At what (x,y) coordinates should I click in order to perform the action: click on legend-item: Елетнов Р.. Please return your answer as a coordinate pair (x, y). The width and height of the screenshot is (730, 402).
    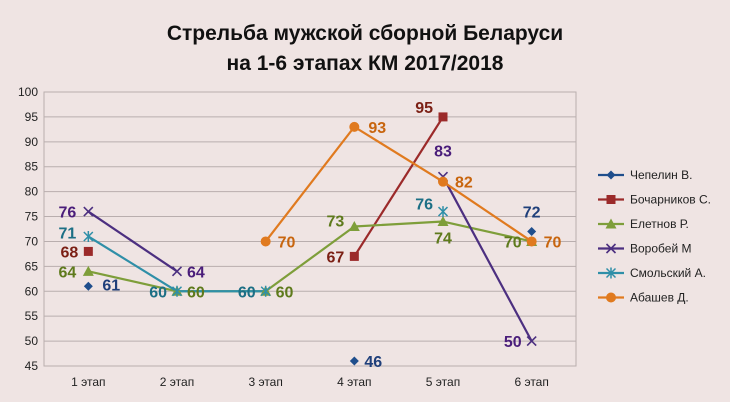
    Looking at the image, I should click on (643, 224).